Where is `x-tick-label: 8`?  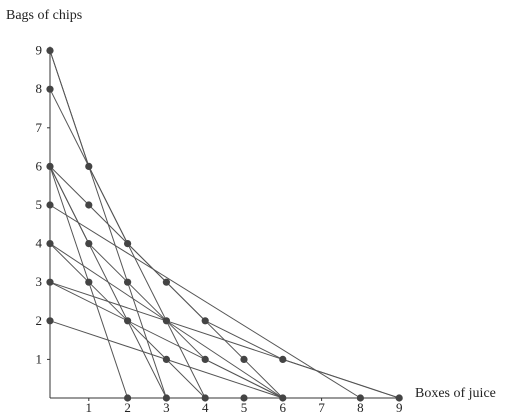 x-tick-label: 8 is located at coordinates (360, 407).